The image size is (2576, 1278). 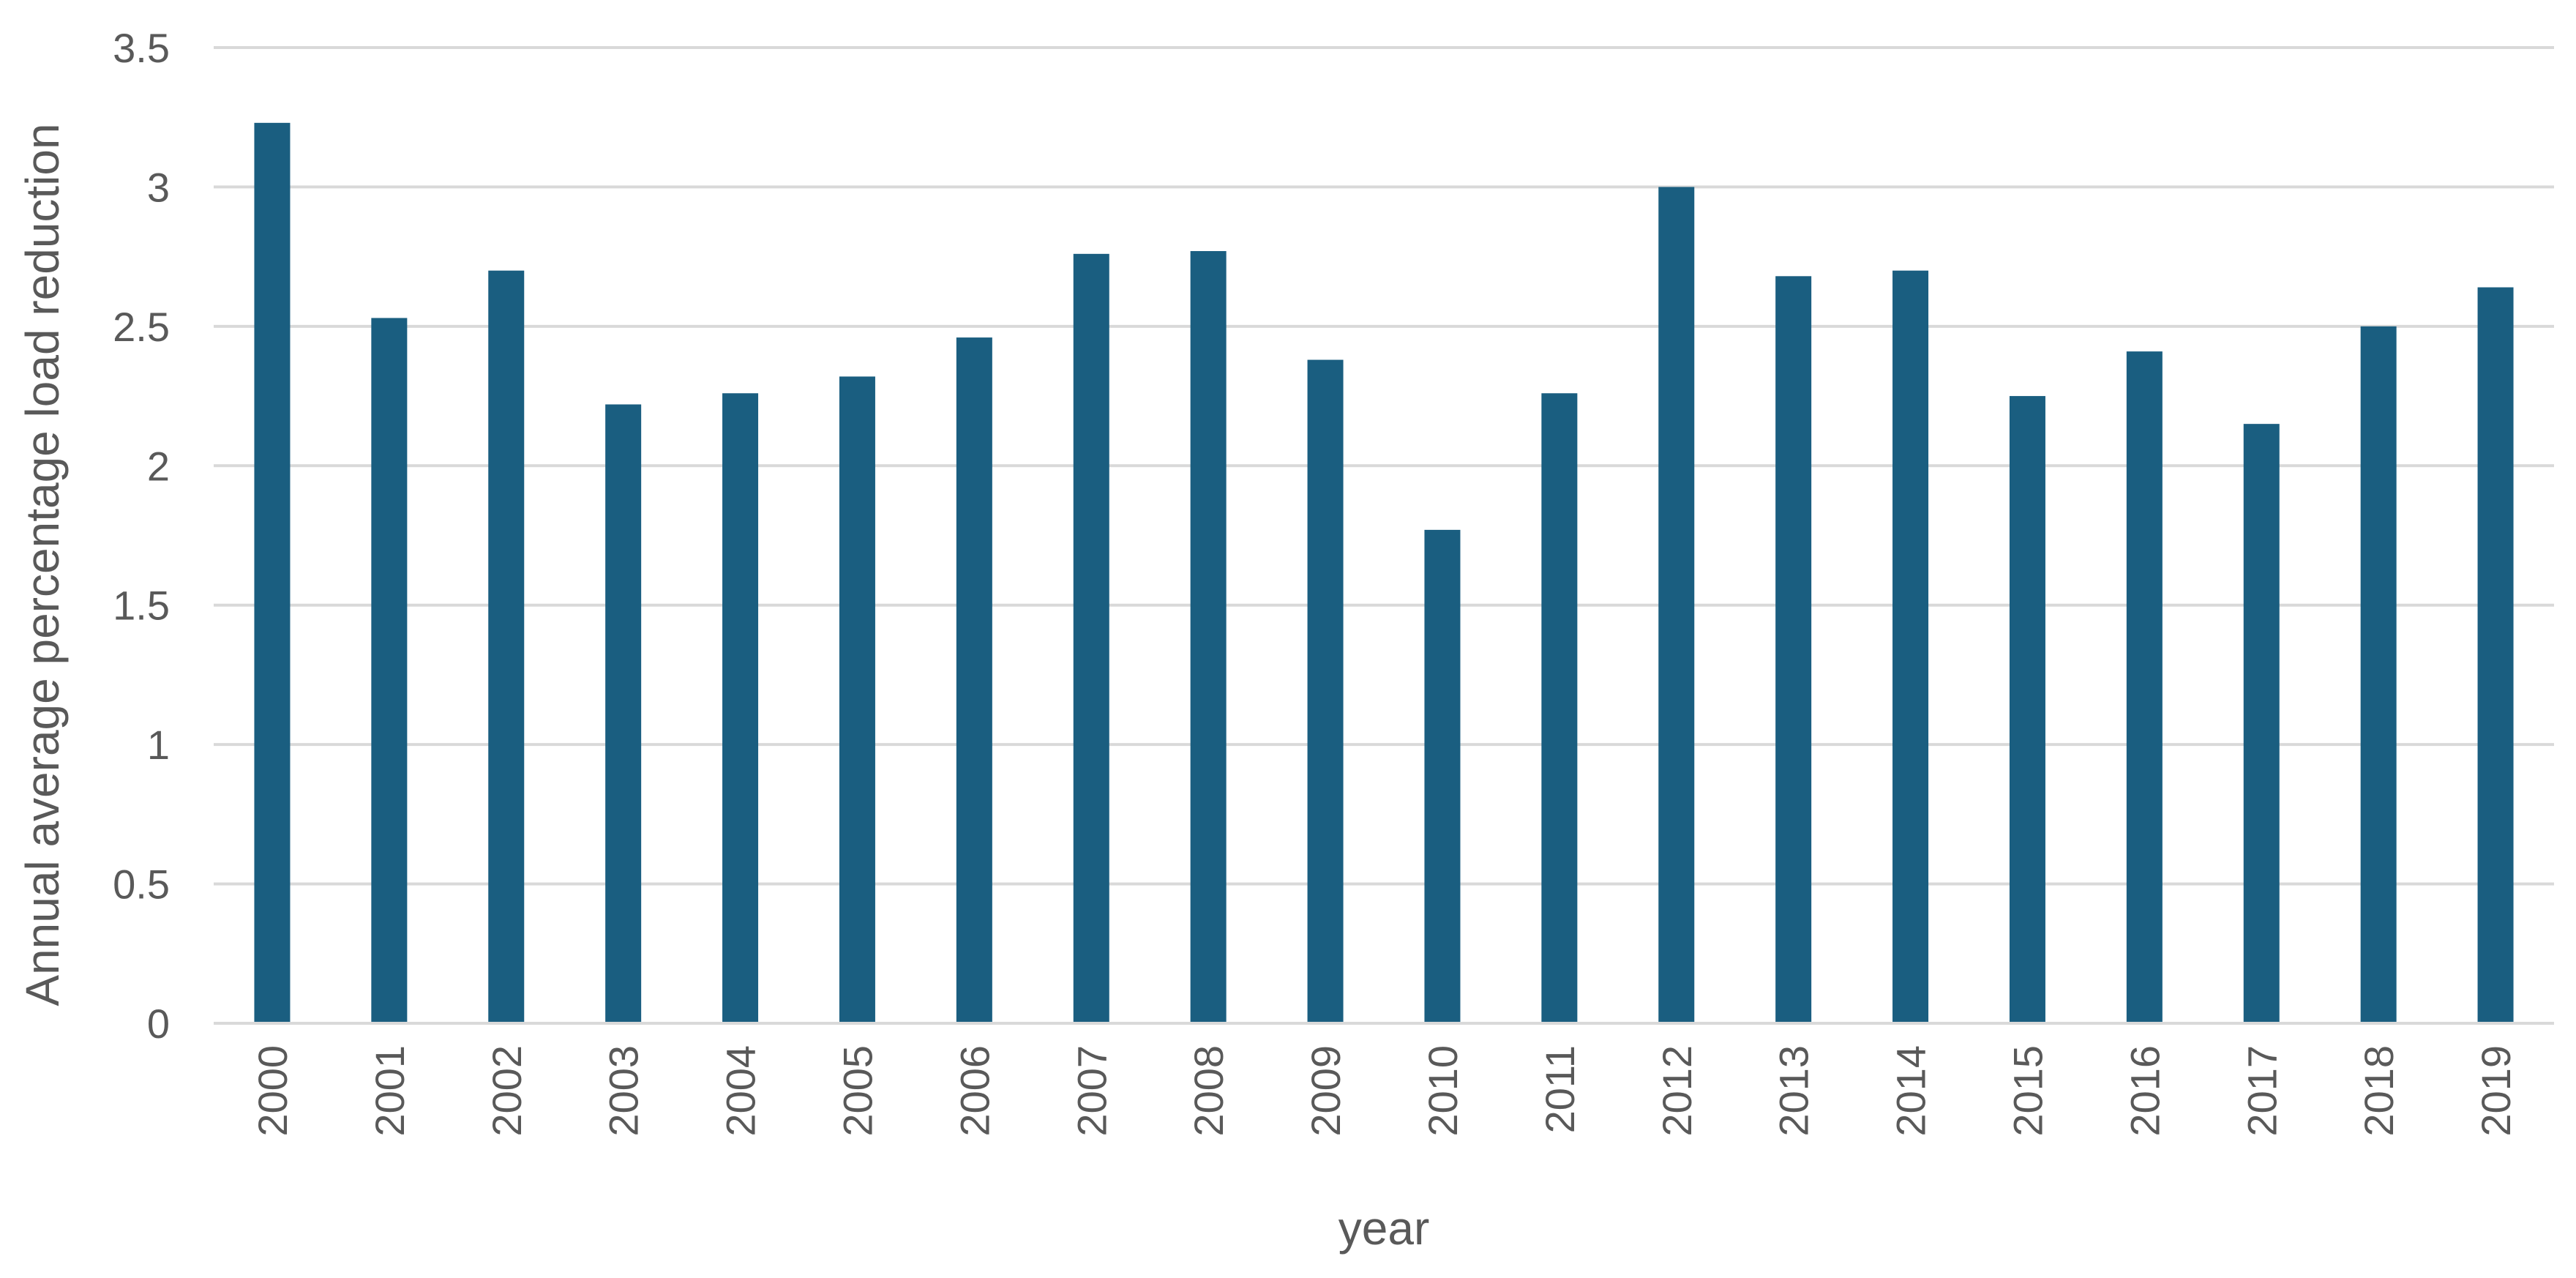 What do you see at coordinates (1325, 691) in the screenshot?
I see `bar-2009` at bounding box center [1325, 691].